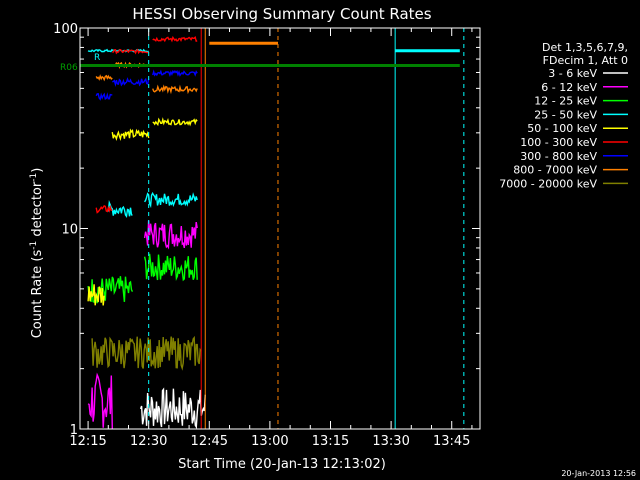 The height and width of the screenshot is (480, 640). Describe the element at coordinates (269, 441) in the screenshot. I see `x-tick-label: 13:00` at that location.